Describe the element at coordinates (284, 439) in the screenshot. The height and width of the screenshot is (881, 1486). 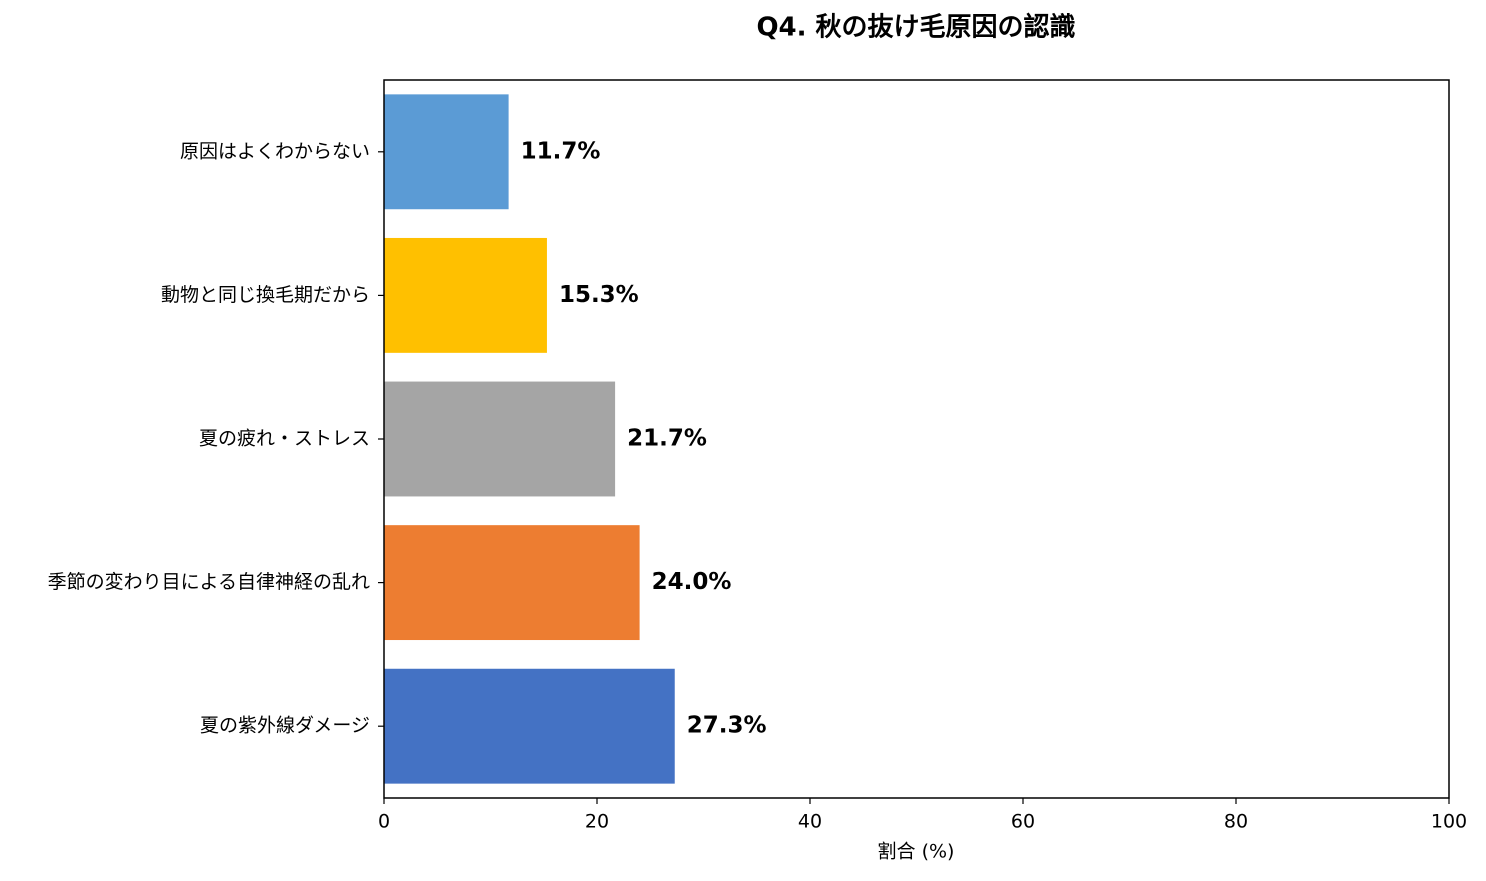
I see `y-tick-label: 夏の疲れ・ストレス` at that location.